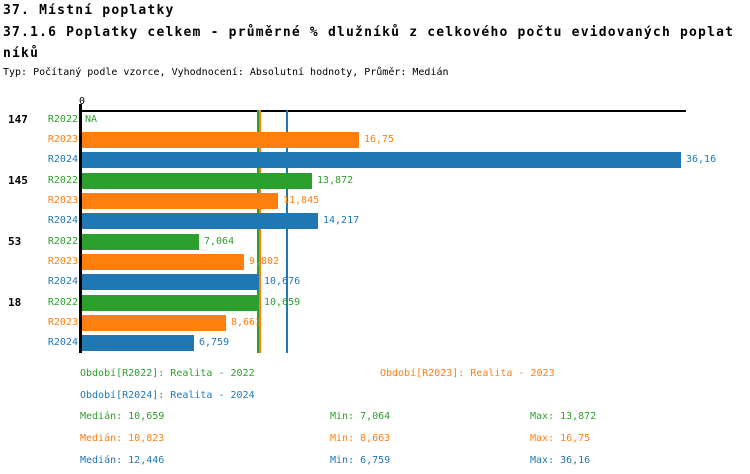  What do you see at coordinates (214, 342) in the screenshot?
I see `bar-value-label: 6,759` at bounding box center [214, 342].